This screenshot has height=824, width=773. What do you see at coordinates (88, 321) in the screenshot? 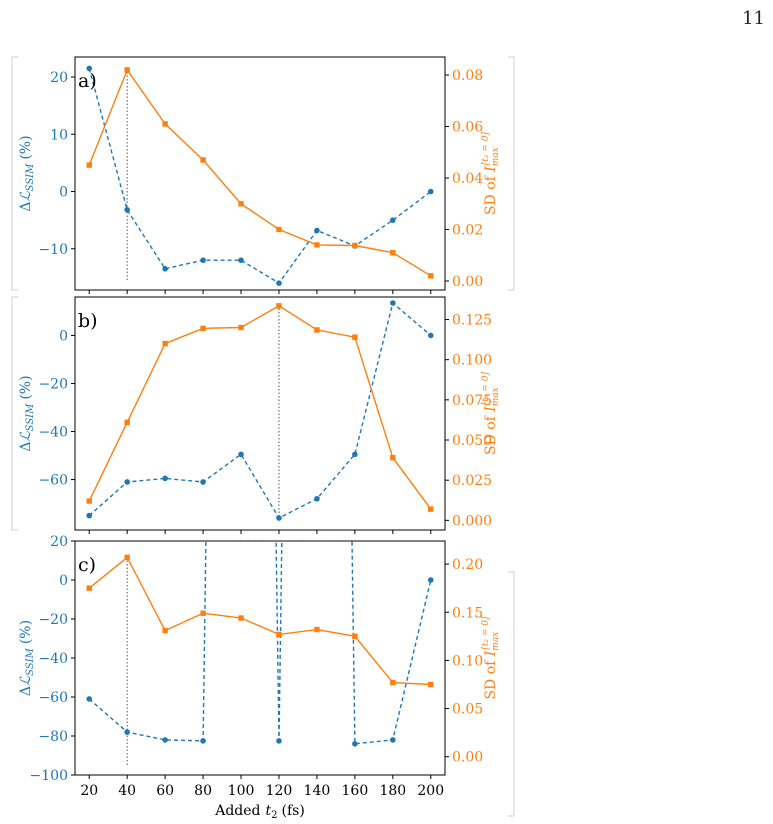
I see `panel-label: b)` at bounding box center [88, 321].